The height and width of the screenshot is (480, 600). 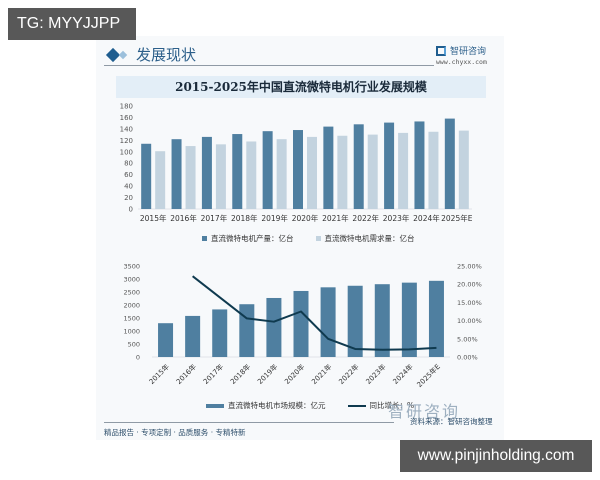 I want to click on legend-label-demand: 直流微特电机需求量：亿台, so click(x=369, y=238).